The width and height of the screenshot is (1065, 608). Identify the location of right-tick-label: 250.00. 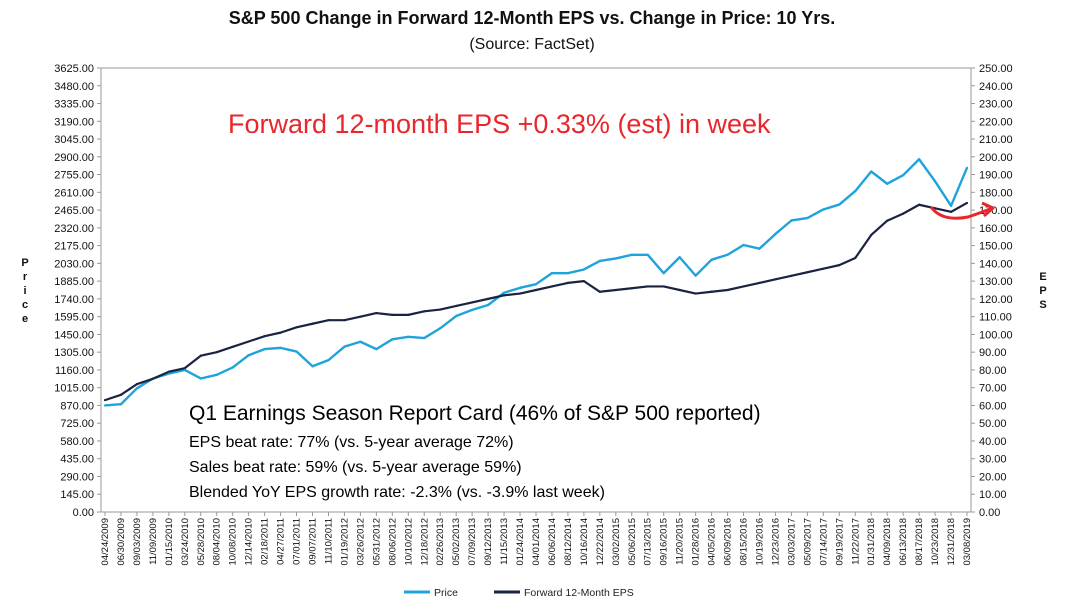
(996, 69).